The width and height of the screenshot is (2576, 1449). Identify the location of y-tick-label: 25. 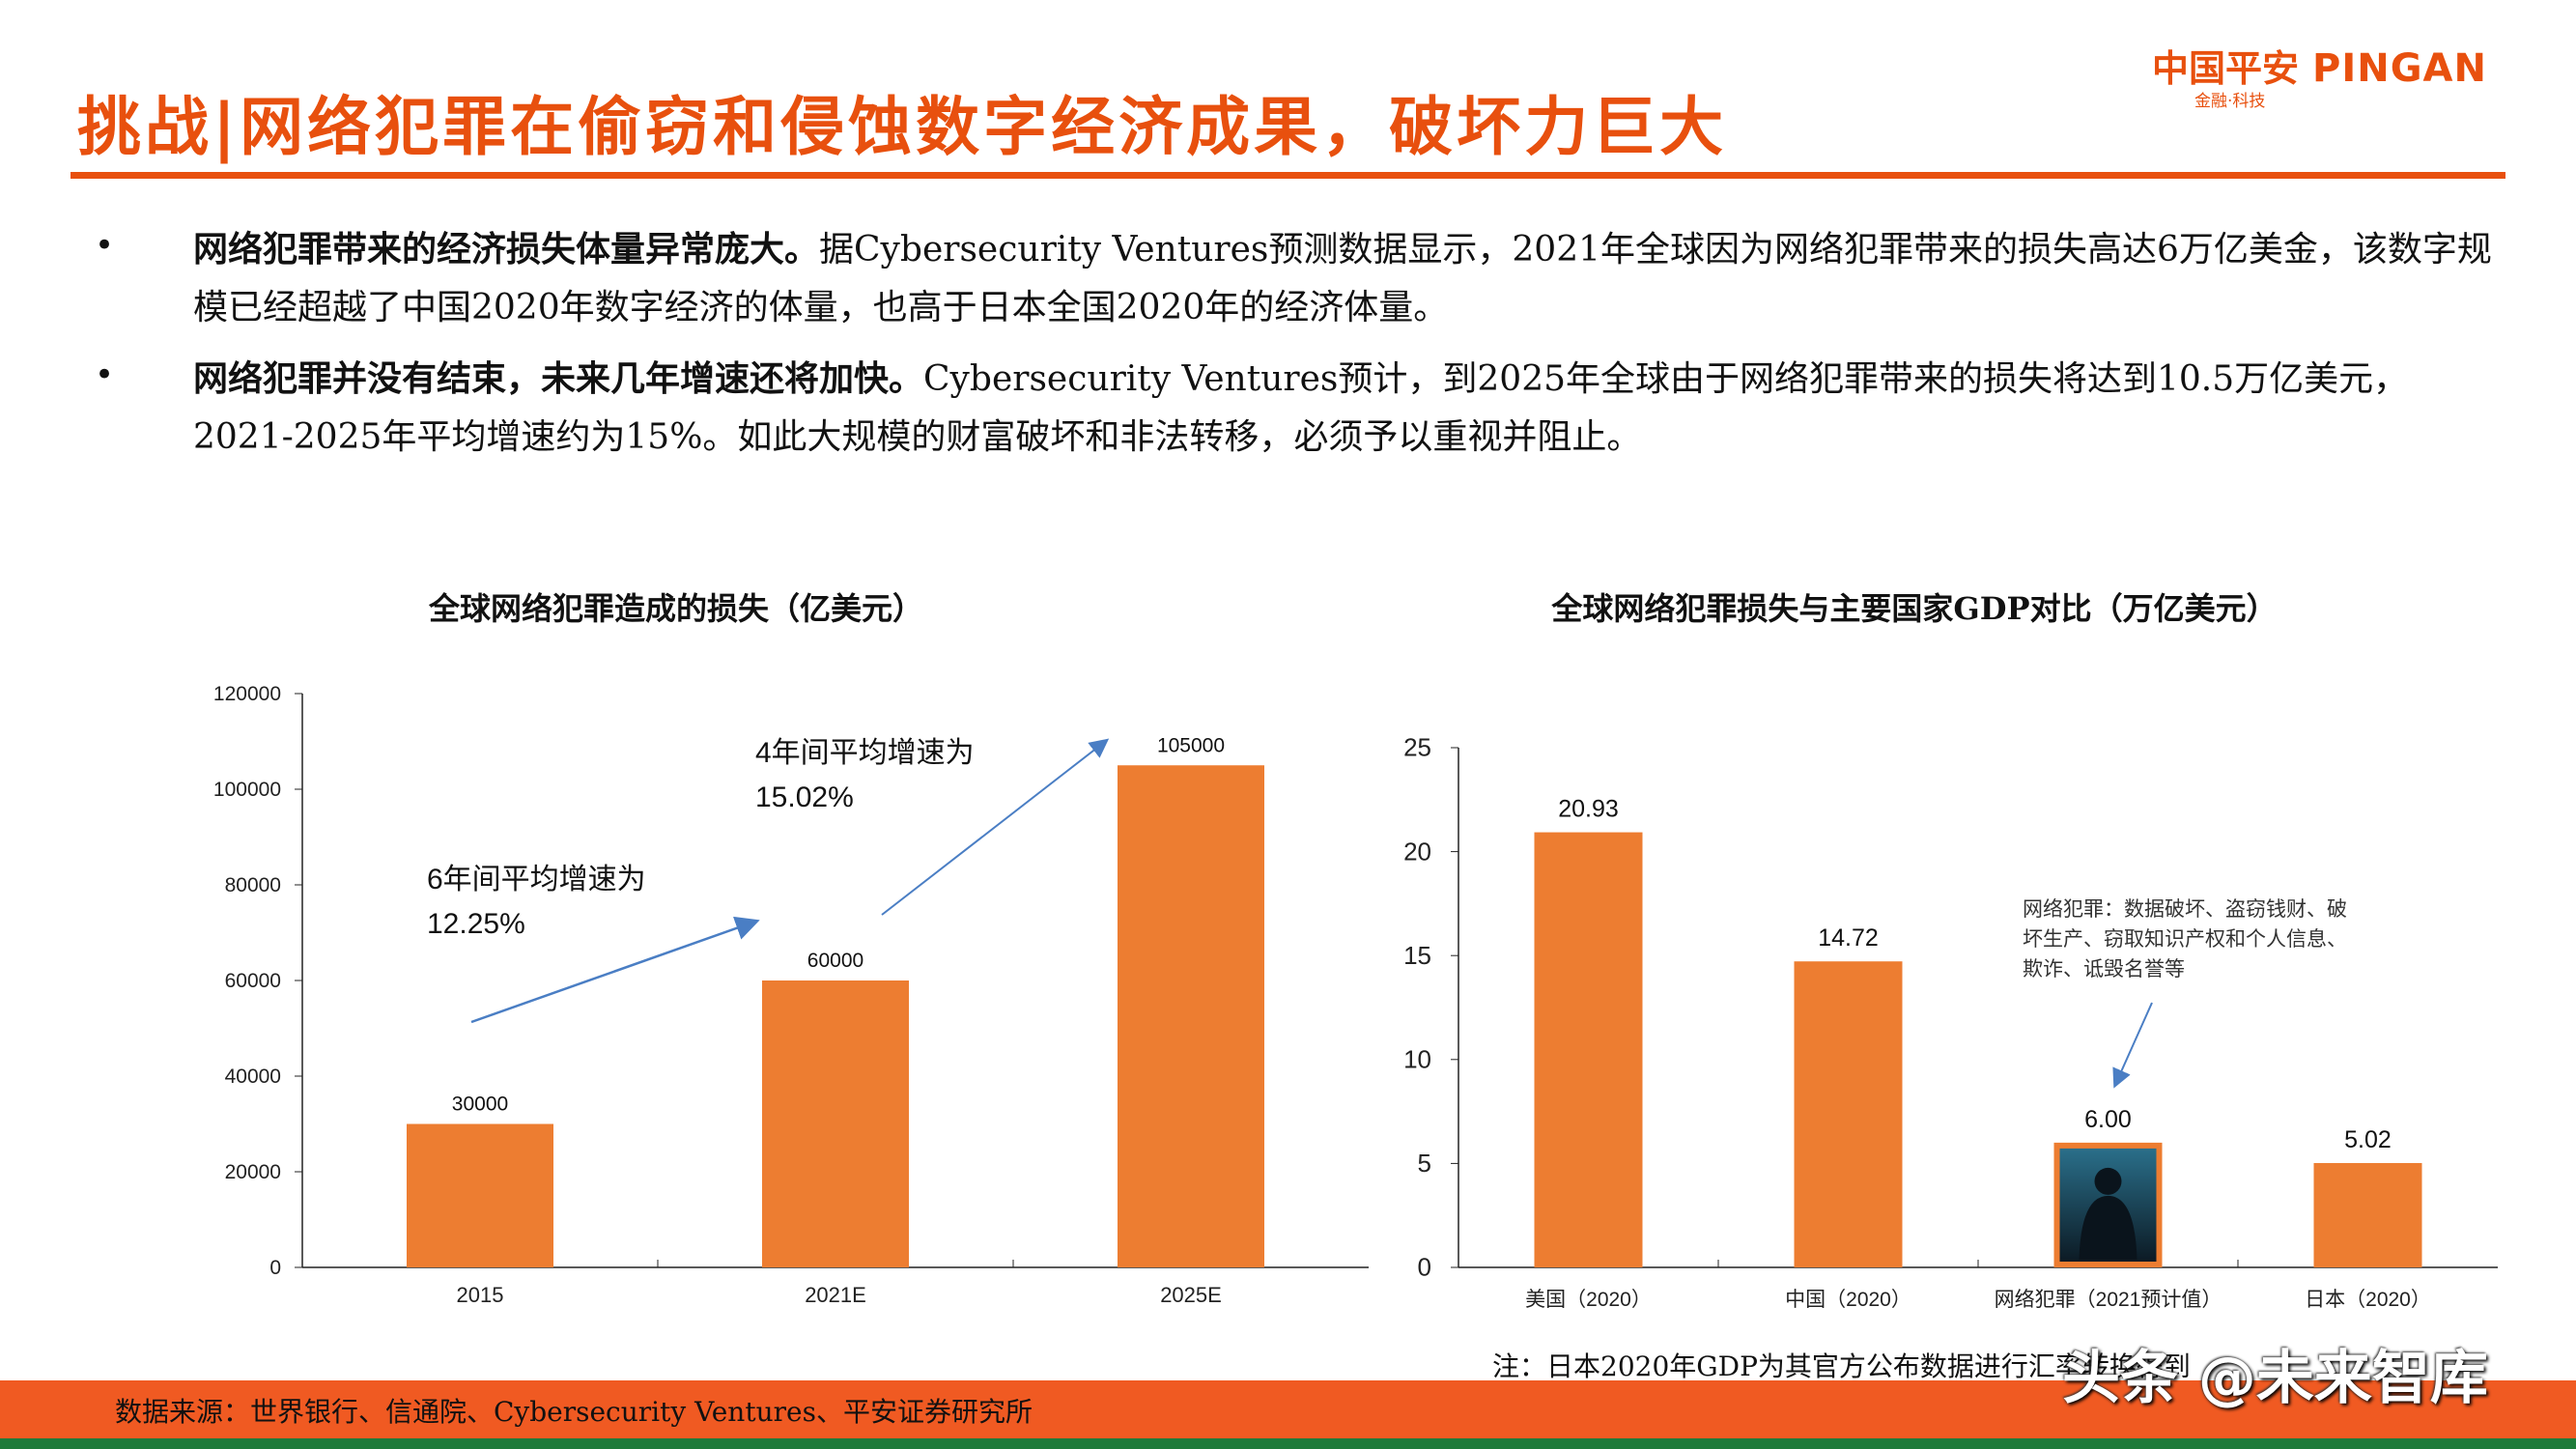
(1417, 747).